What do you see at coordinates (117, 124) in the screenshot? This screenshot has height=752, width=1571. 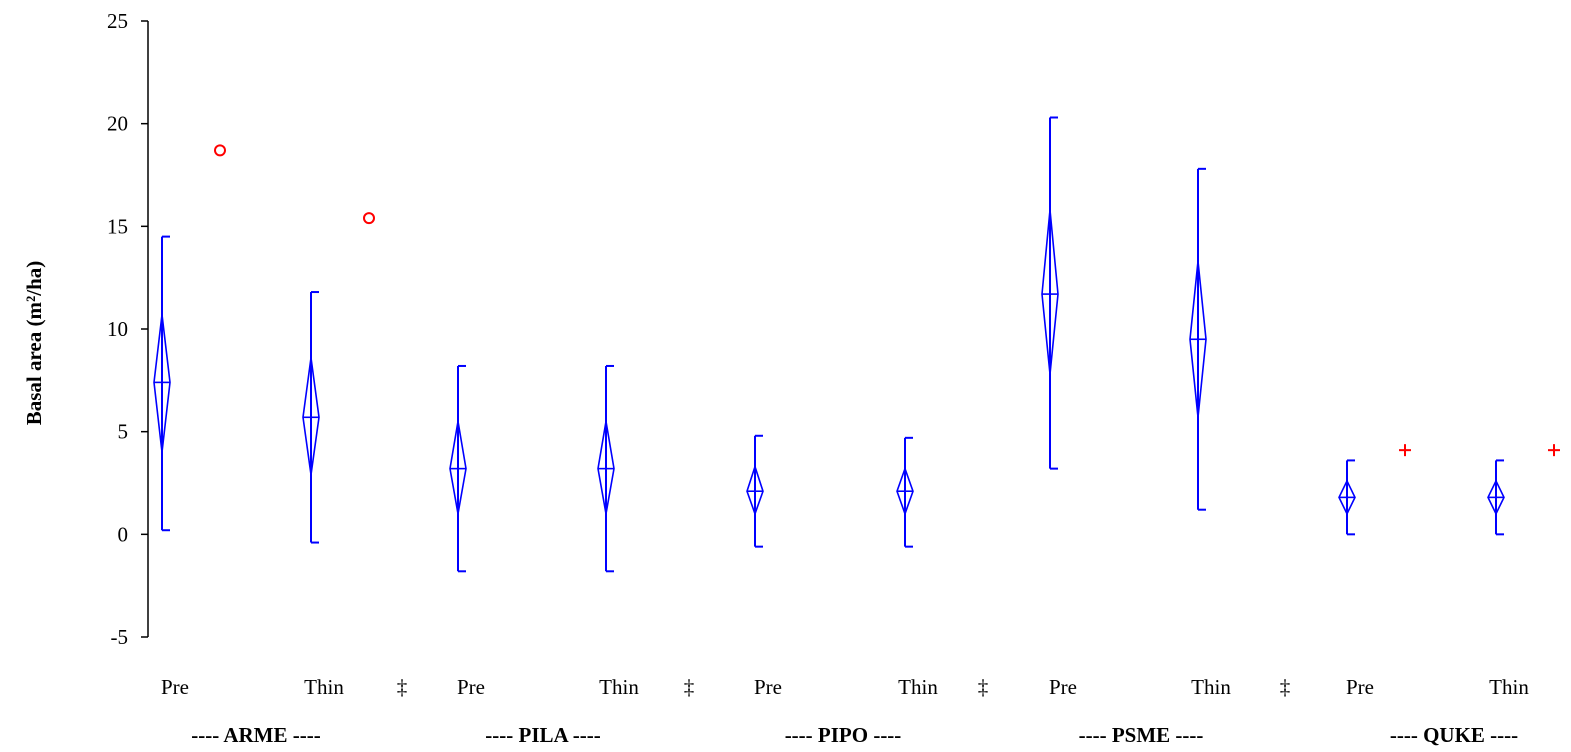 I see `y-tick-label: 20` at bounding box center [117, 124].